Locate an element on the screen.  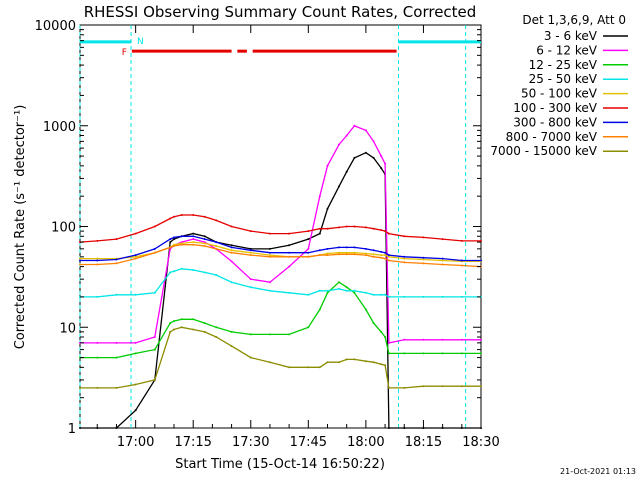
legend-label-4: 50 - 100 keV is located at coordinates (559, 94).